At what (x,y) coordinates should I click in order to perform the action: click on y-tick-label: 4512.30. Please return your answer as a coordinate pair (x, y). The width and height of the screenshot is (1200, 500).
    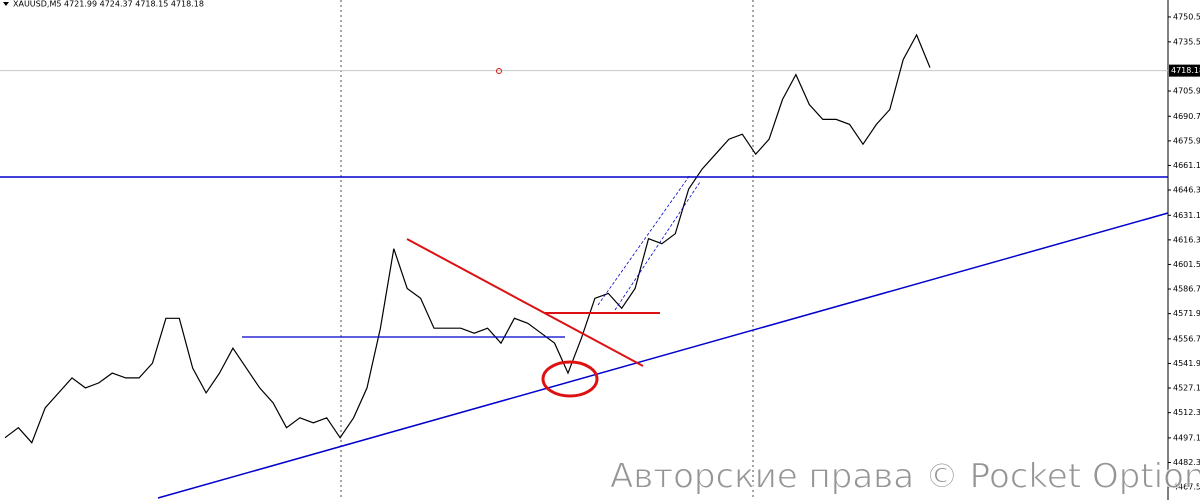
    Looking at the image, I should click on (1186, 412).